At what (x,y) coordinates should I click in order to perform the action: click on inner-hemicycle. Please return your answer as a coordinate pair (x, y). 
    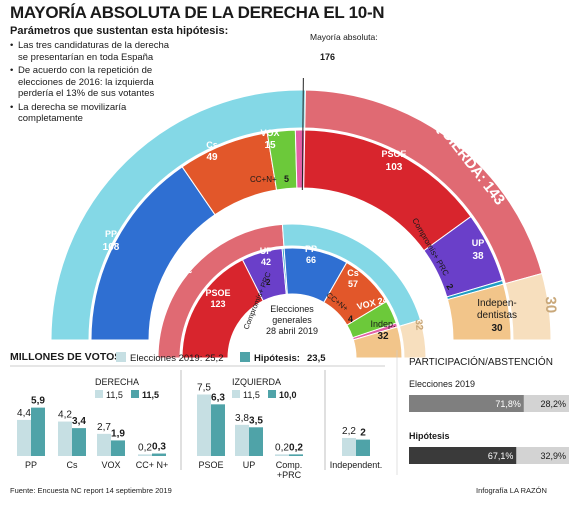
    Looking at the image, I should click on (292, 291).